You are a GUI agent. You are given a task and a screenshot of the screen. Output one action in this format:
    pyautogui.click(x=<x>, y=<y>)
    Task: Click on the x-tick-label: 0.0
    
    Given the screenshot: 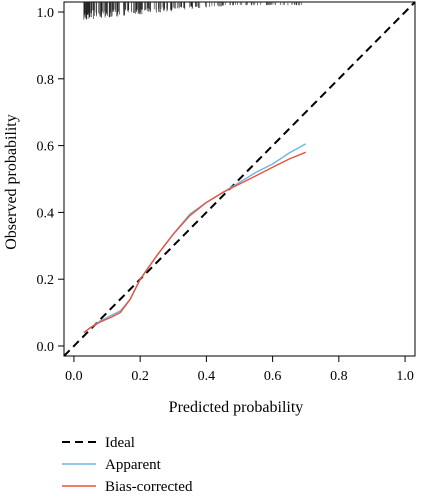 What is the action you would take?
    pyautogui.click(x=74, y=376)
    